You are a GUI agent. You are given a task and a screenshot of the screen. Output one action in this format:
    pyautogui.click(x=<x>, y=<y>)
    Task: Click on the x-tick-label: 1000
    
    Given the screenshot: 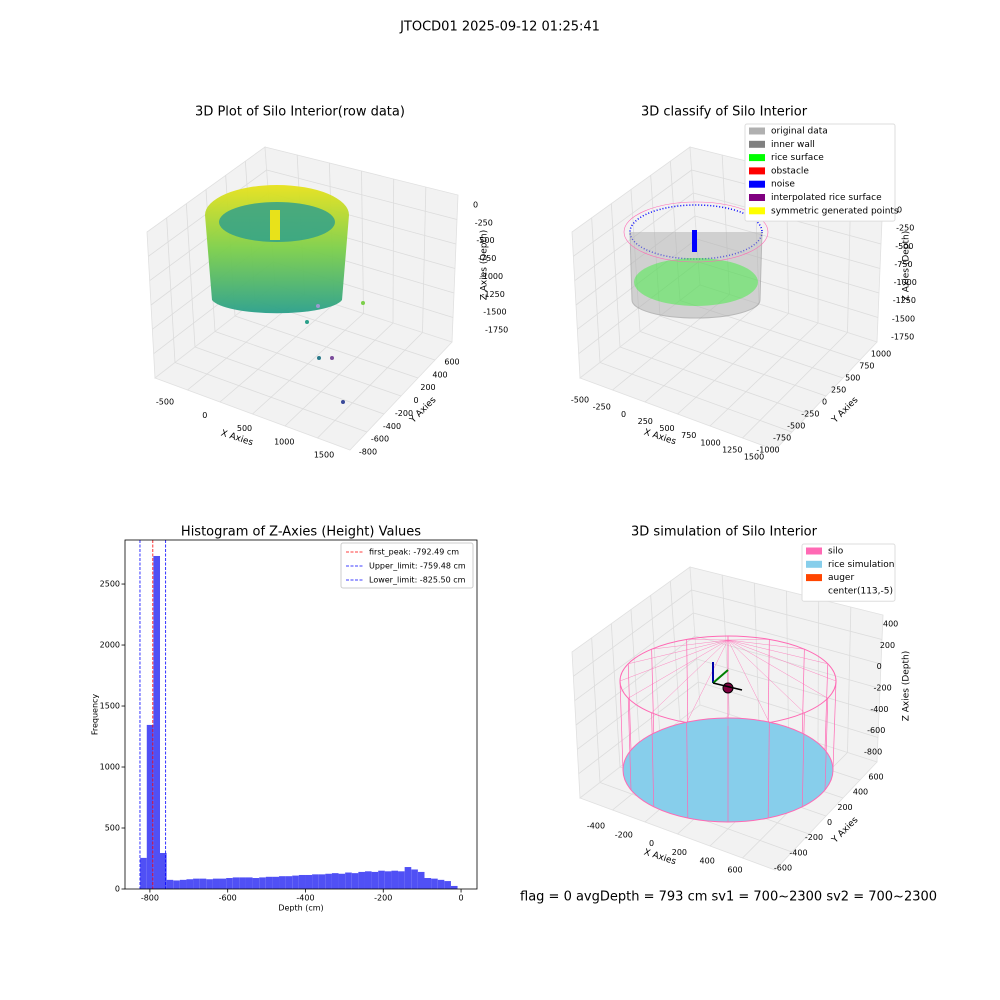 What is the action you would take?
    pyautogui.click(x=284, y=441)
    